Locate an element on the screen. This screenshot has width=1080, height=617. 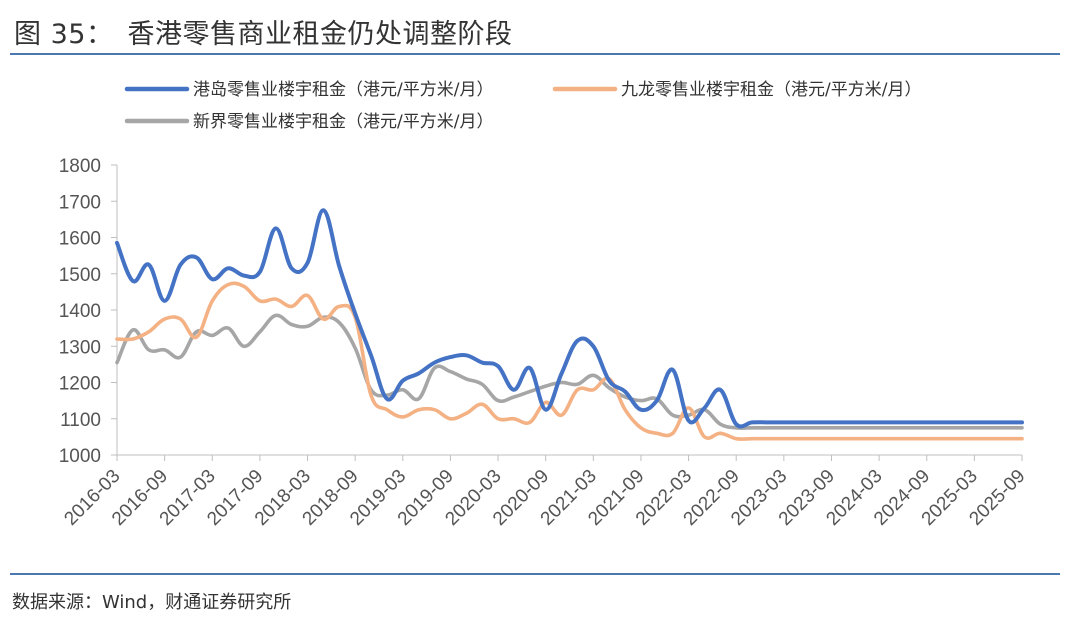
source-note: 数据来源：Wind，财通证券研究所 is located at coordinates (152, 602).